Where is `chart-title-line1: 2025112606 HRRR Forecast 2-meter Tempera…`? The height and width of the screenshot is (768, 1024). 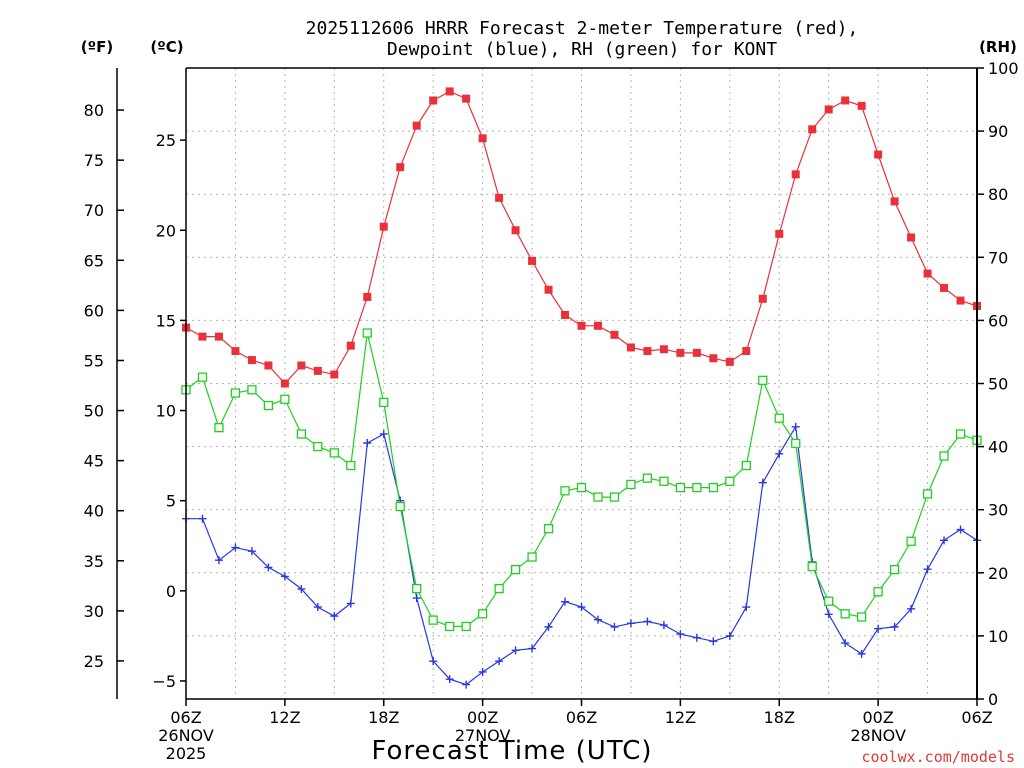
chart-title-line1: 2025112606 HRRR Forecast 2-meter Tempera… is located at coordinates (582, 28).